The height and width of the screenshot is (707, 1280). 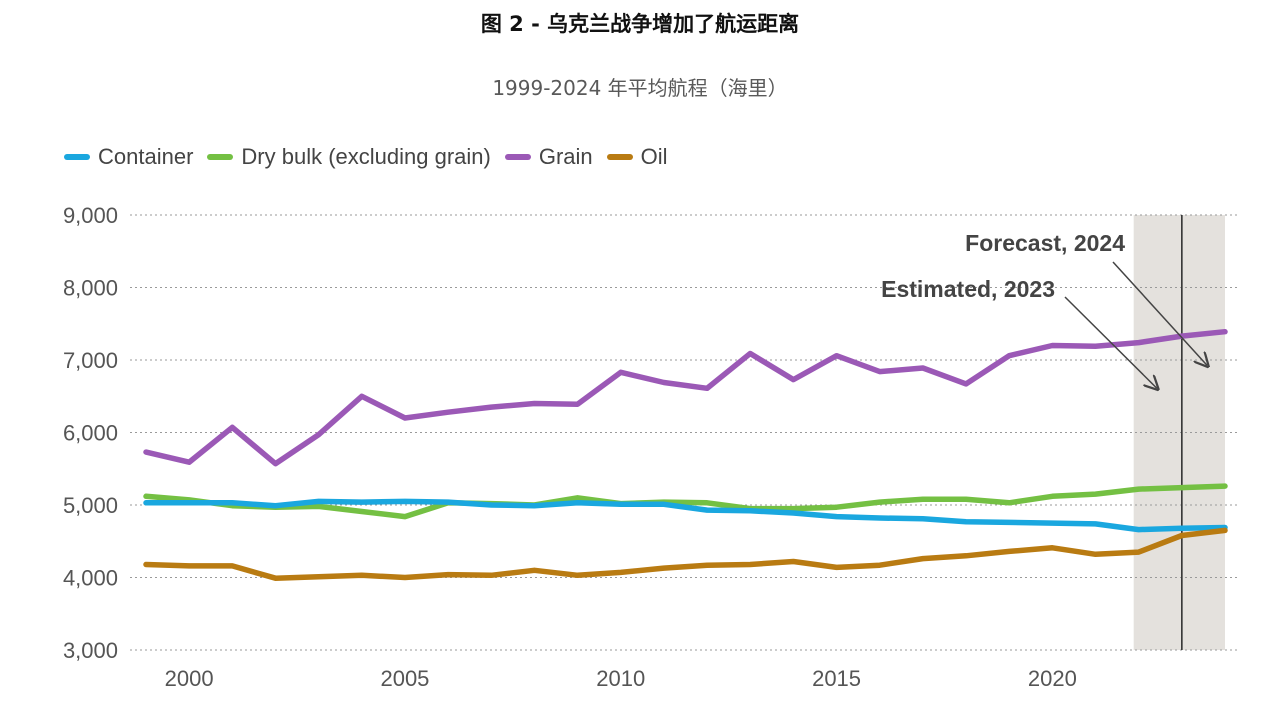 What do you see at coordinates (685, 515) in the screenshot?
I see `series-line-container` at bounding box center [685, 515].